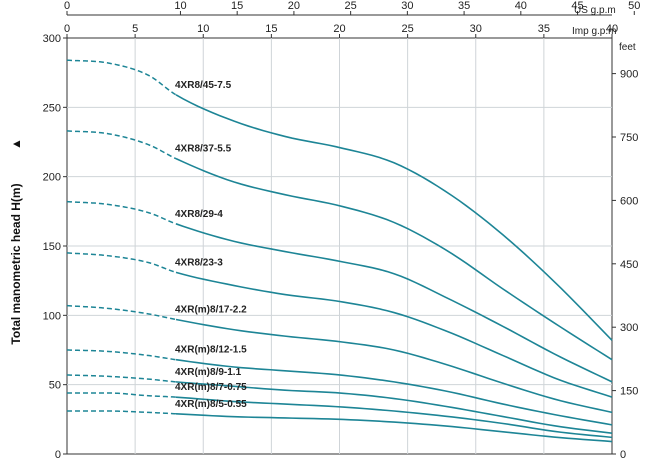  I want to click on feet-tick-label: 600, so click(629, 201).